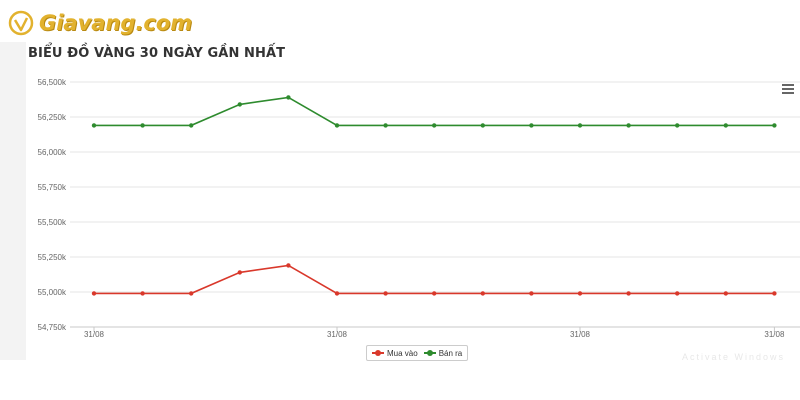 This screenshot has height=400, width=800. I want to click on legend-symbol-buy-icon, so click(378, 353).